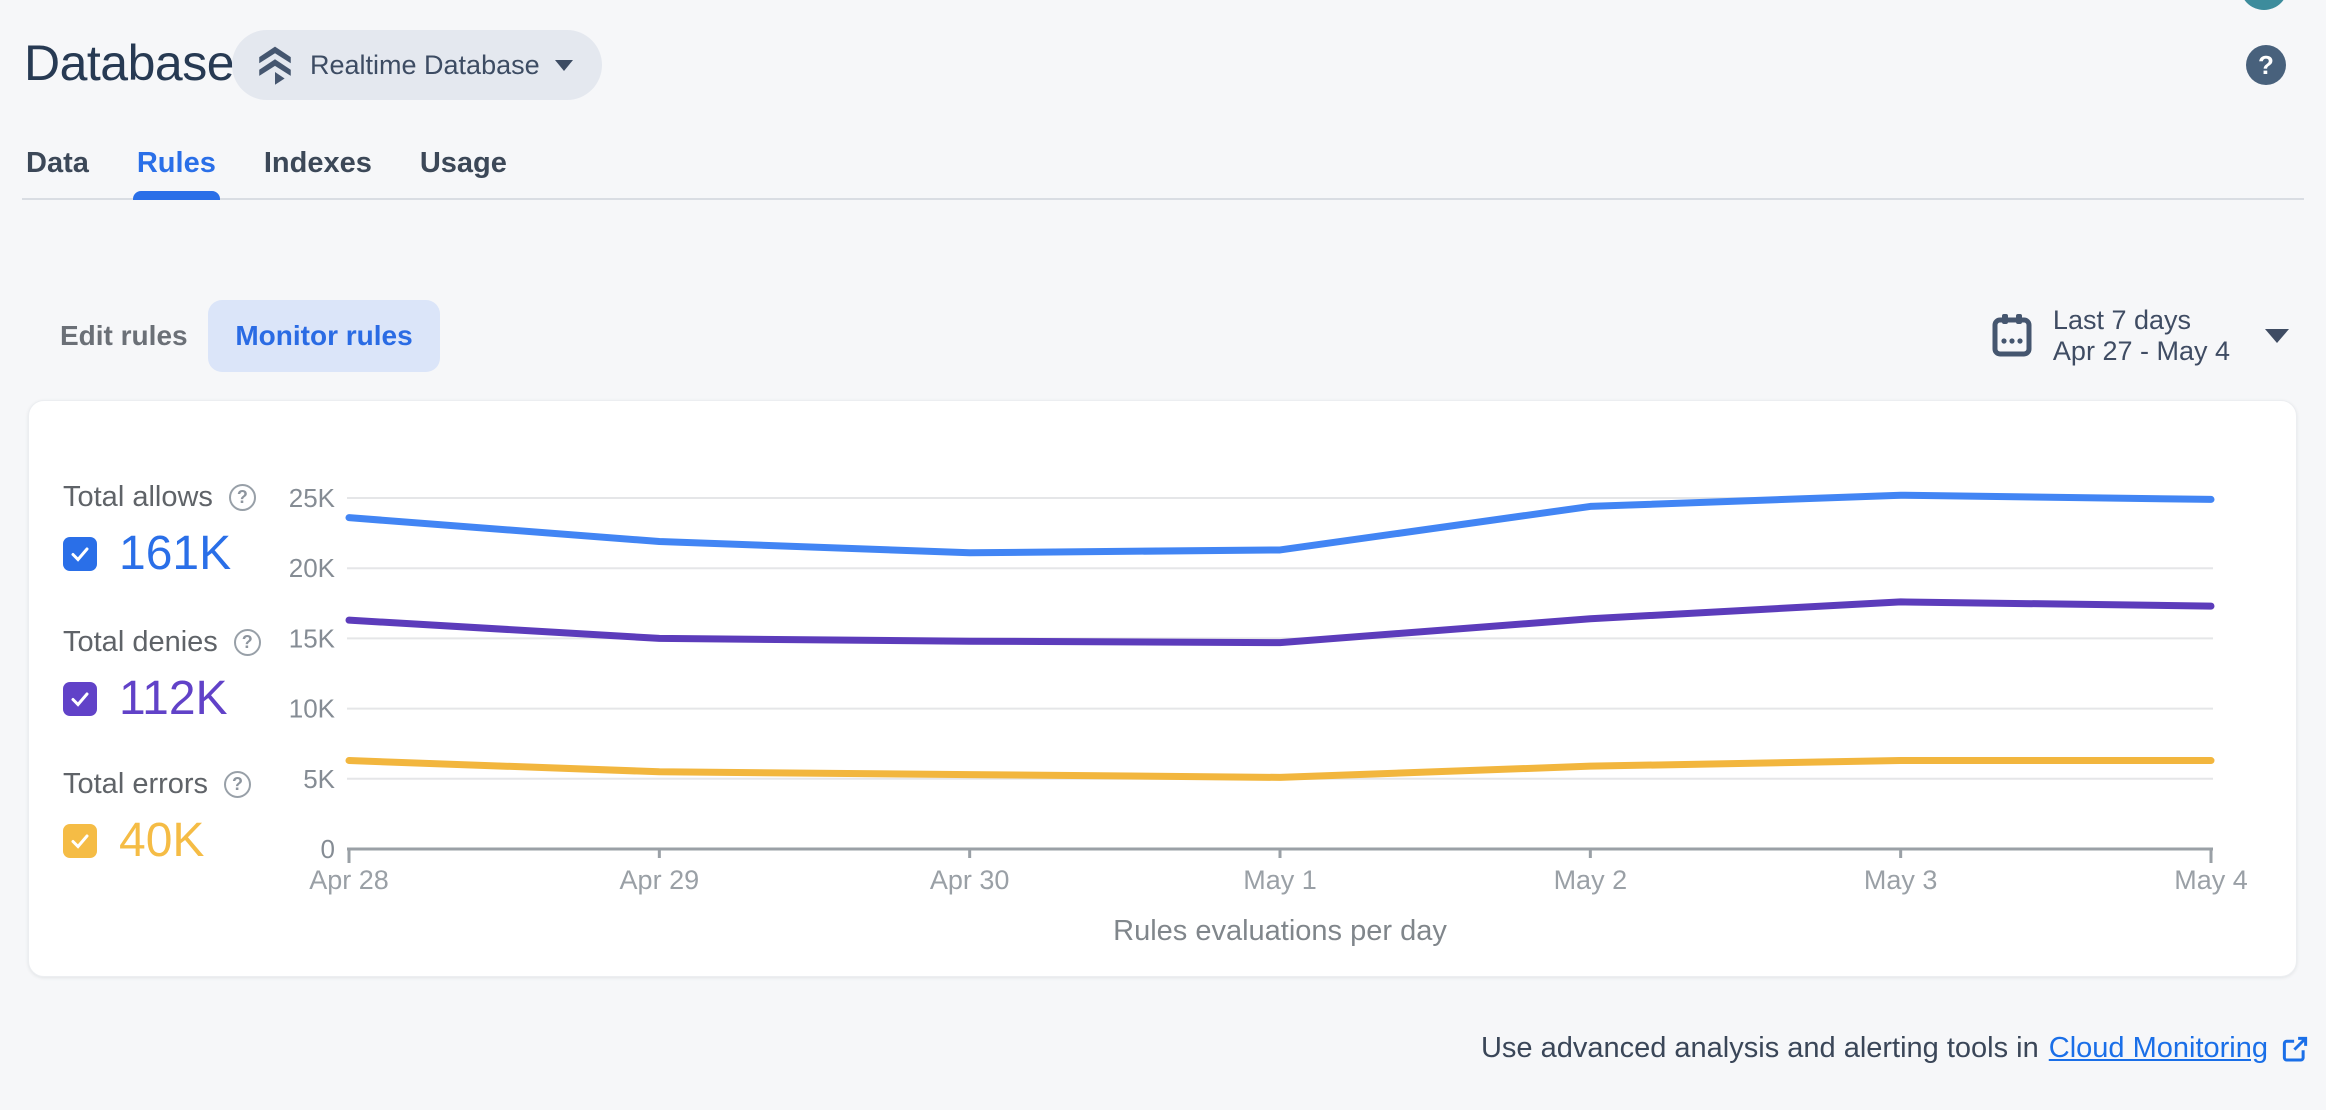 Image resolution: width=2326 pixels, height=1110 pixels. What do you see at coordinates (2211, 880) in the screenshot?
I see `x-tick-label: May 4` at bounding box center [2211, 880].